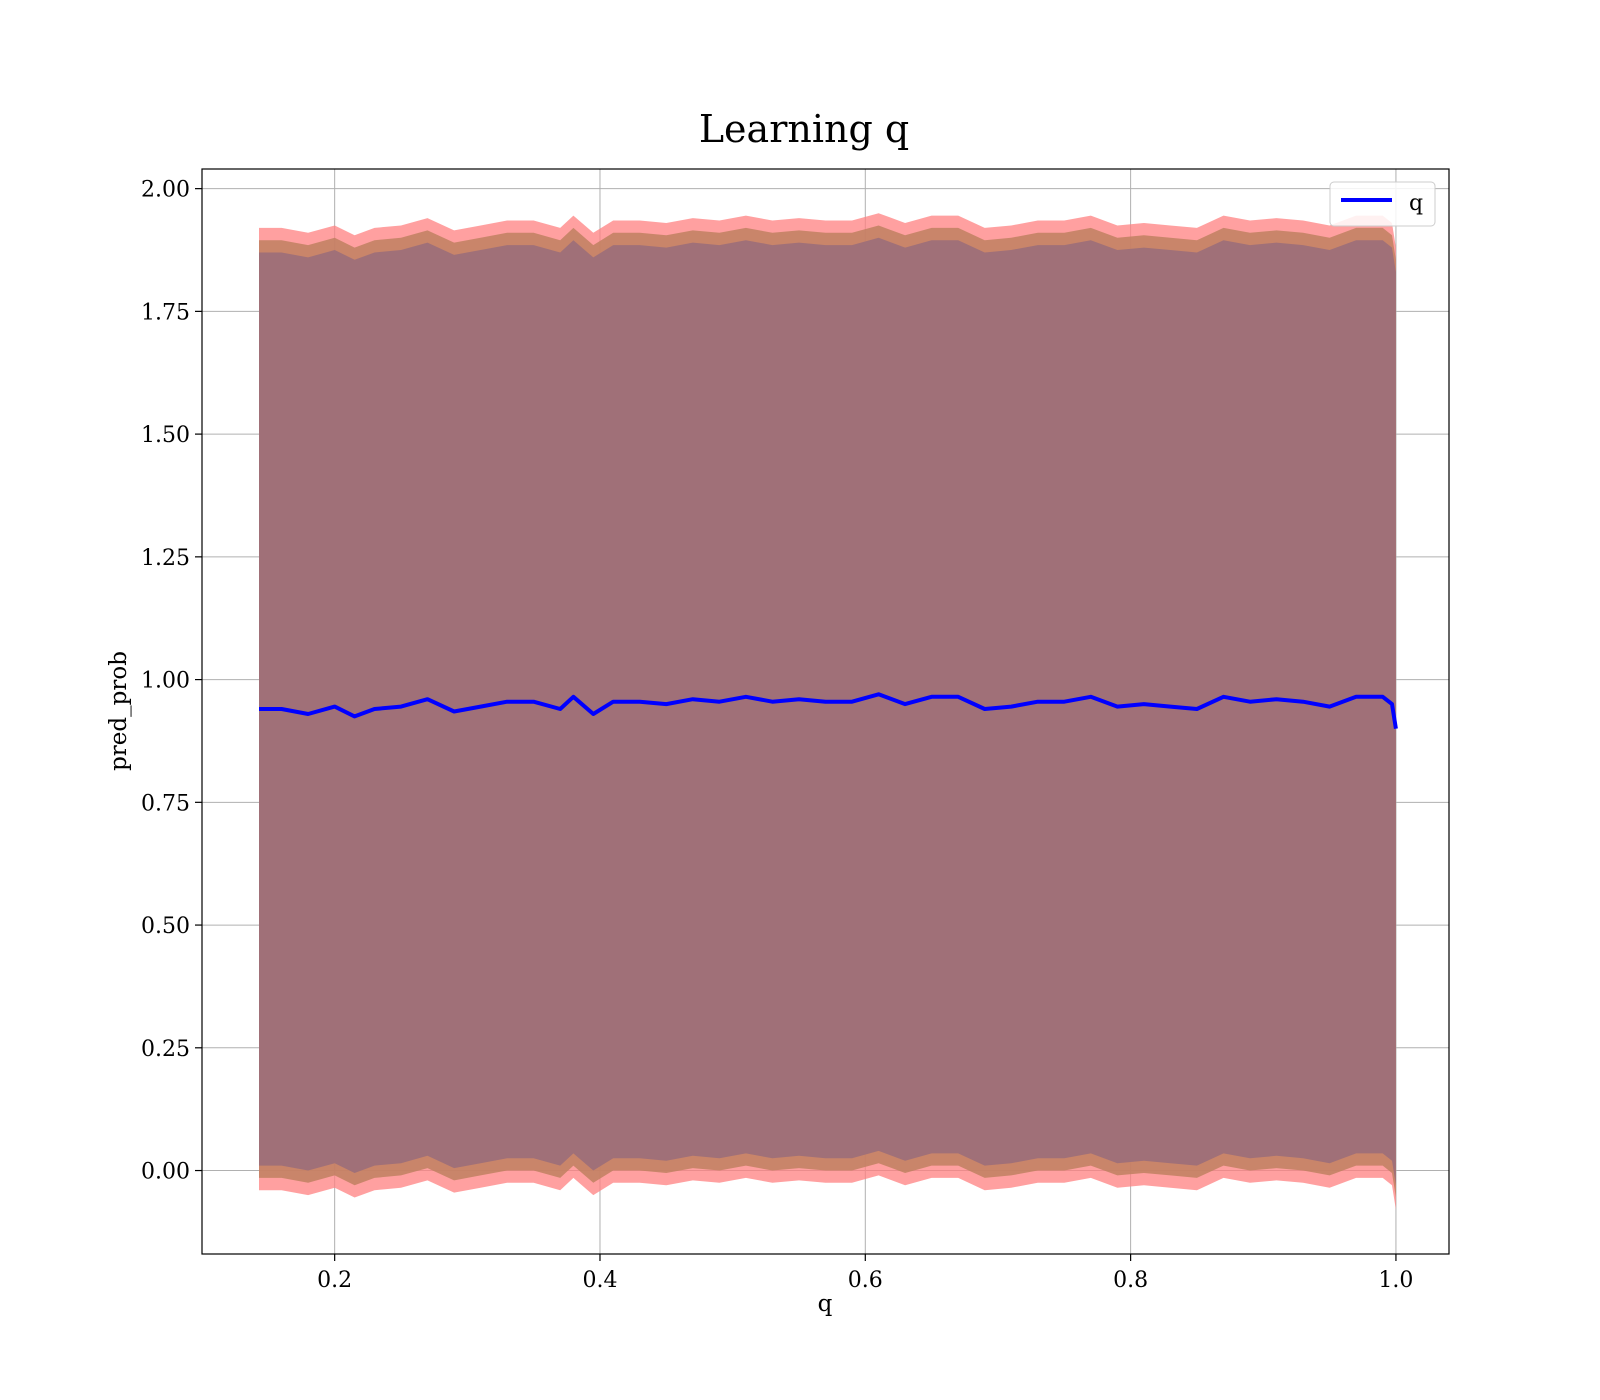 Image resolution: width=1600 pixels, height=1400 pixels. Describe the element at coordinates (165, 558) in the screenshot. I see `y-tick-label: 1.25` at that location.